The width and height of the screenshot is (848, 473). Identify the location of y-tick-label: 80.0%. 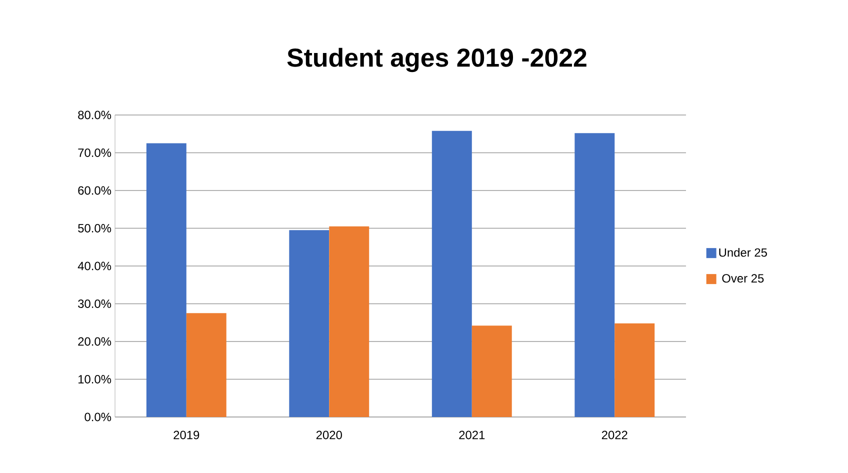
(95, 115).